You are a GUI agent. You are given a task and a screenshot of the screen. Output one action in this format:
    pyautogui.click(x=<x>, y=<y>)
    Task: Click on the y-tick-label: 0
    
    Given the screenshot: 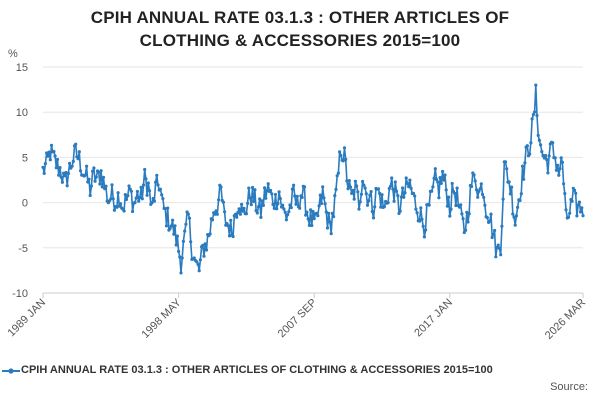 What is the action you would take?
    pyautogui.click(x=25, y=204)
    